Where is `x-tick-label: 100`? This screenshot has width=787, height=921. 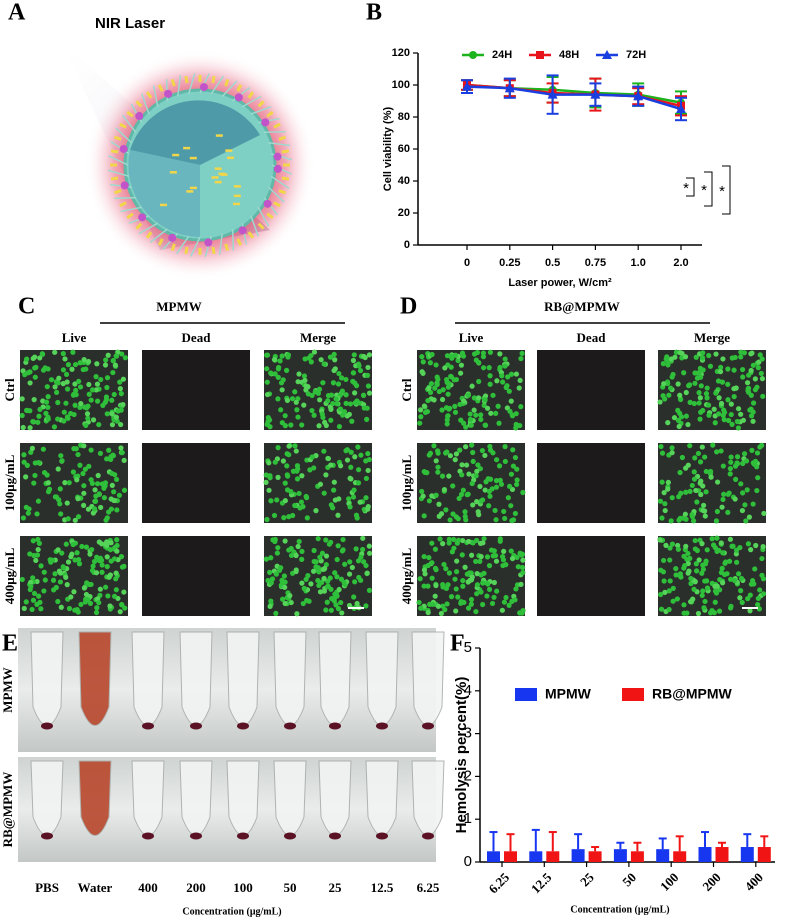
x-tick-label: 100 is located at coordinates (669, 882).